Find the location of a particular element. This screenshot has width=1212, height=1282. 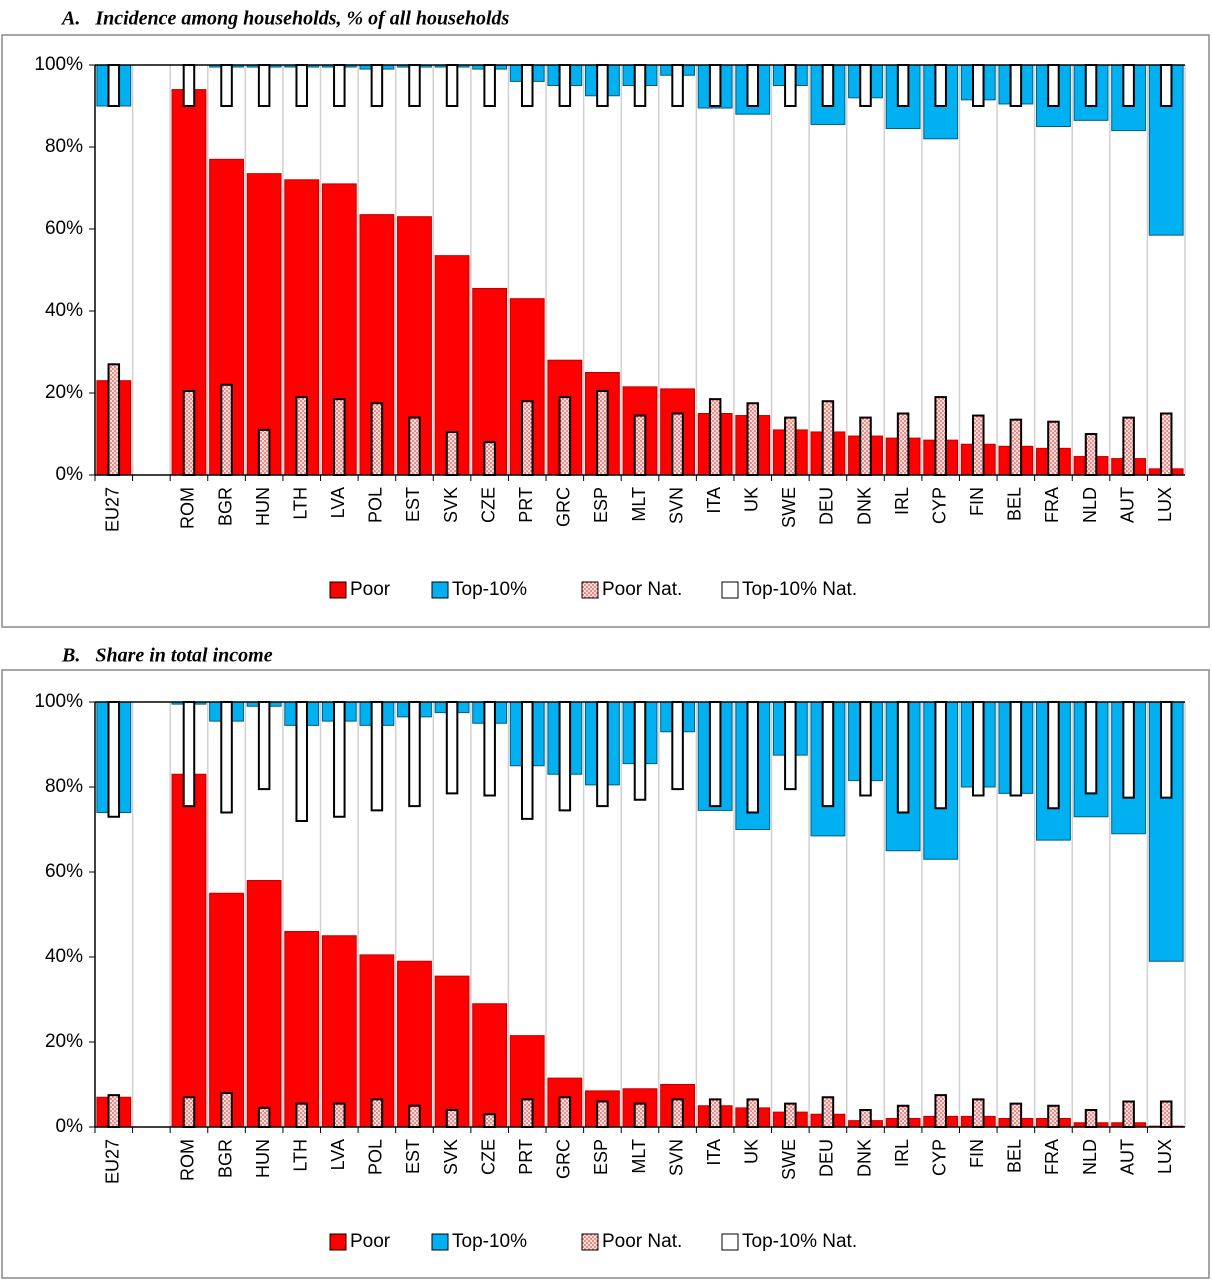

legend-label: Poor Nat. is located at coordinates (642, 589).